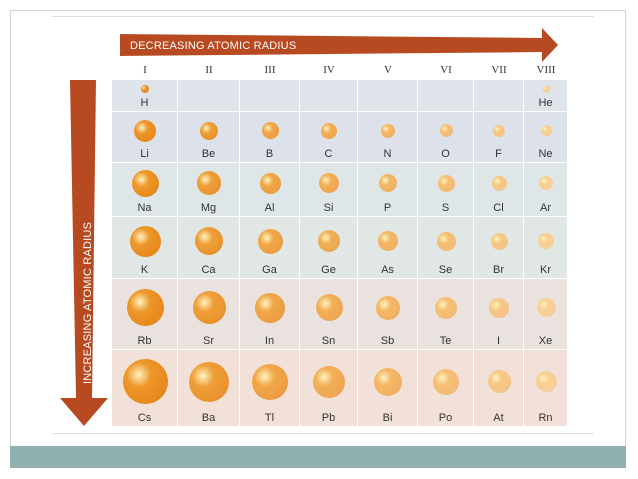 Image resolution: width=638 pixels, height=479 pixels. I want to click on atom-in, so click(270, 307).